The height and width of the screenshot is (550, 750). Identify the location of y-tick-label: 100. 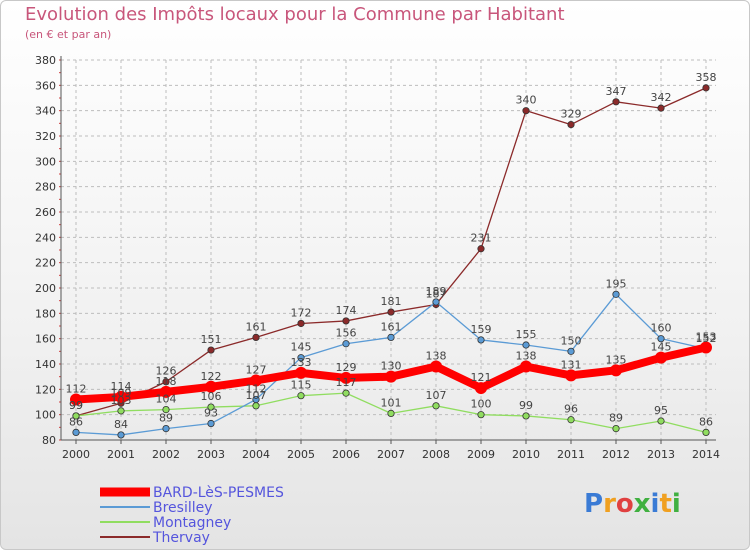
(45, 415).